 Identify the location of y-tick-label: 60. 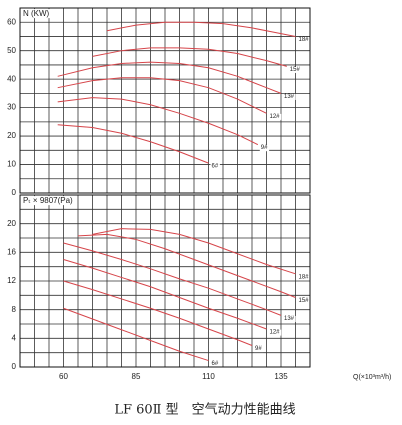
(11, 21).